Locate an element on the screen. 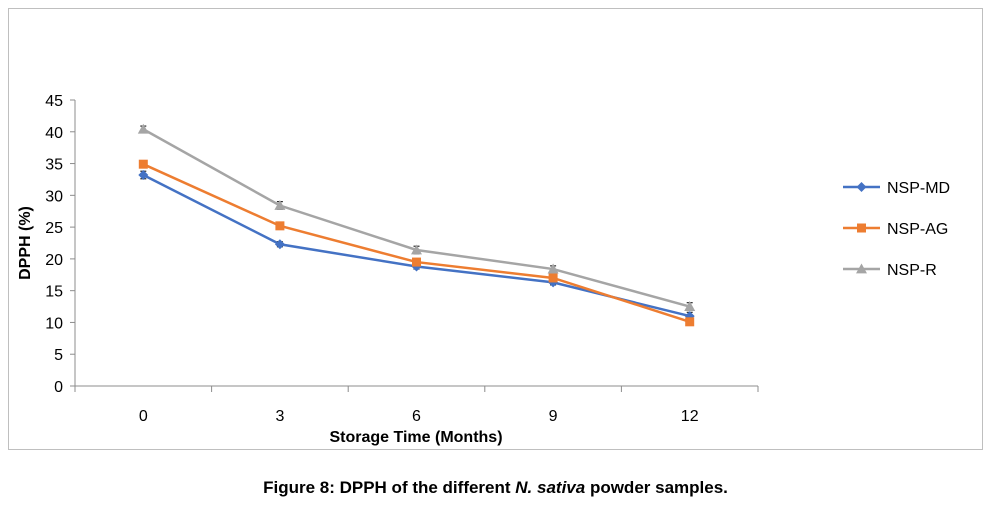 The width and height of the screenshot is (991, 510). y-axis-title: DPPH (%) is located at coordinates (25, 243).